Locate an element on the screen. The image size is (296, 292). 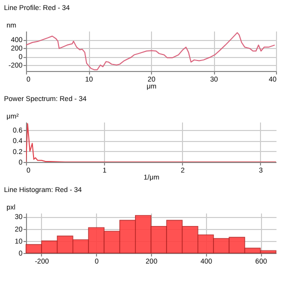
line-series is located at coordinates (151, 142).